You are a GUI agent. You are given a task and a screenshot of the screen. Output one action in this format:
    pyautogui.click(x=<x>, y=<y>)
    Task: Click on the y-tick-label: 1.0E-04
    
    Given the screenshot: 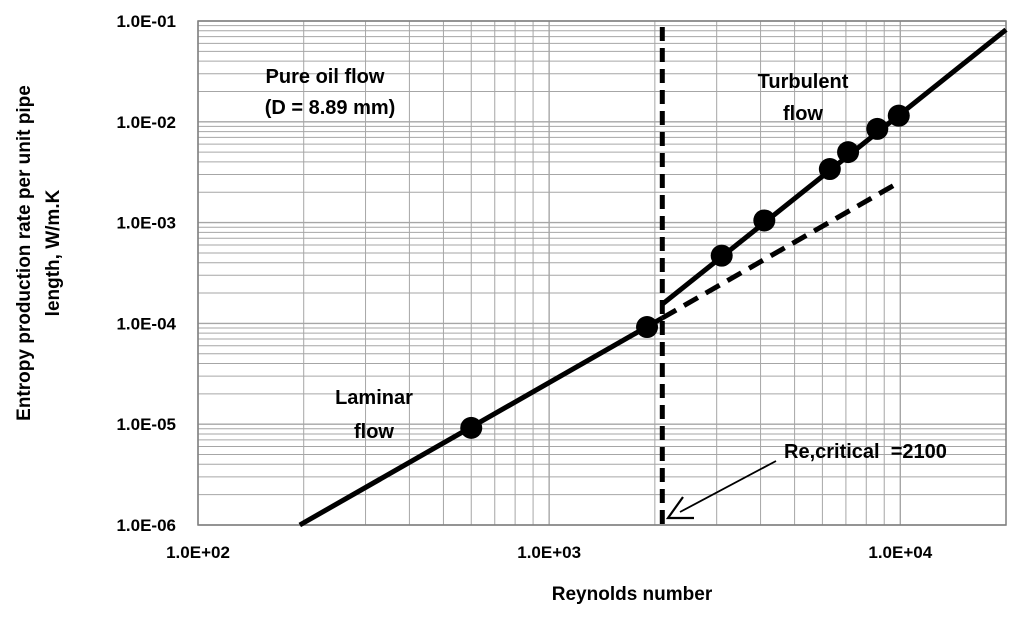 What is the action you would take?
    pyautogui.click(x=146, y=323)
    